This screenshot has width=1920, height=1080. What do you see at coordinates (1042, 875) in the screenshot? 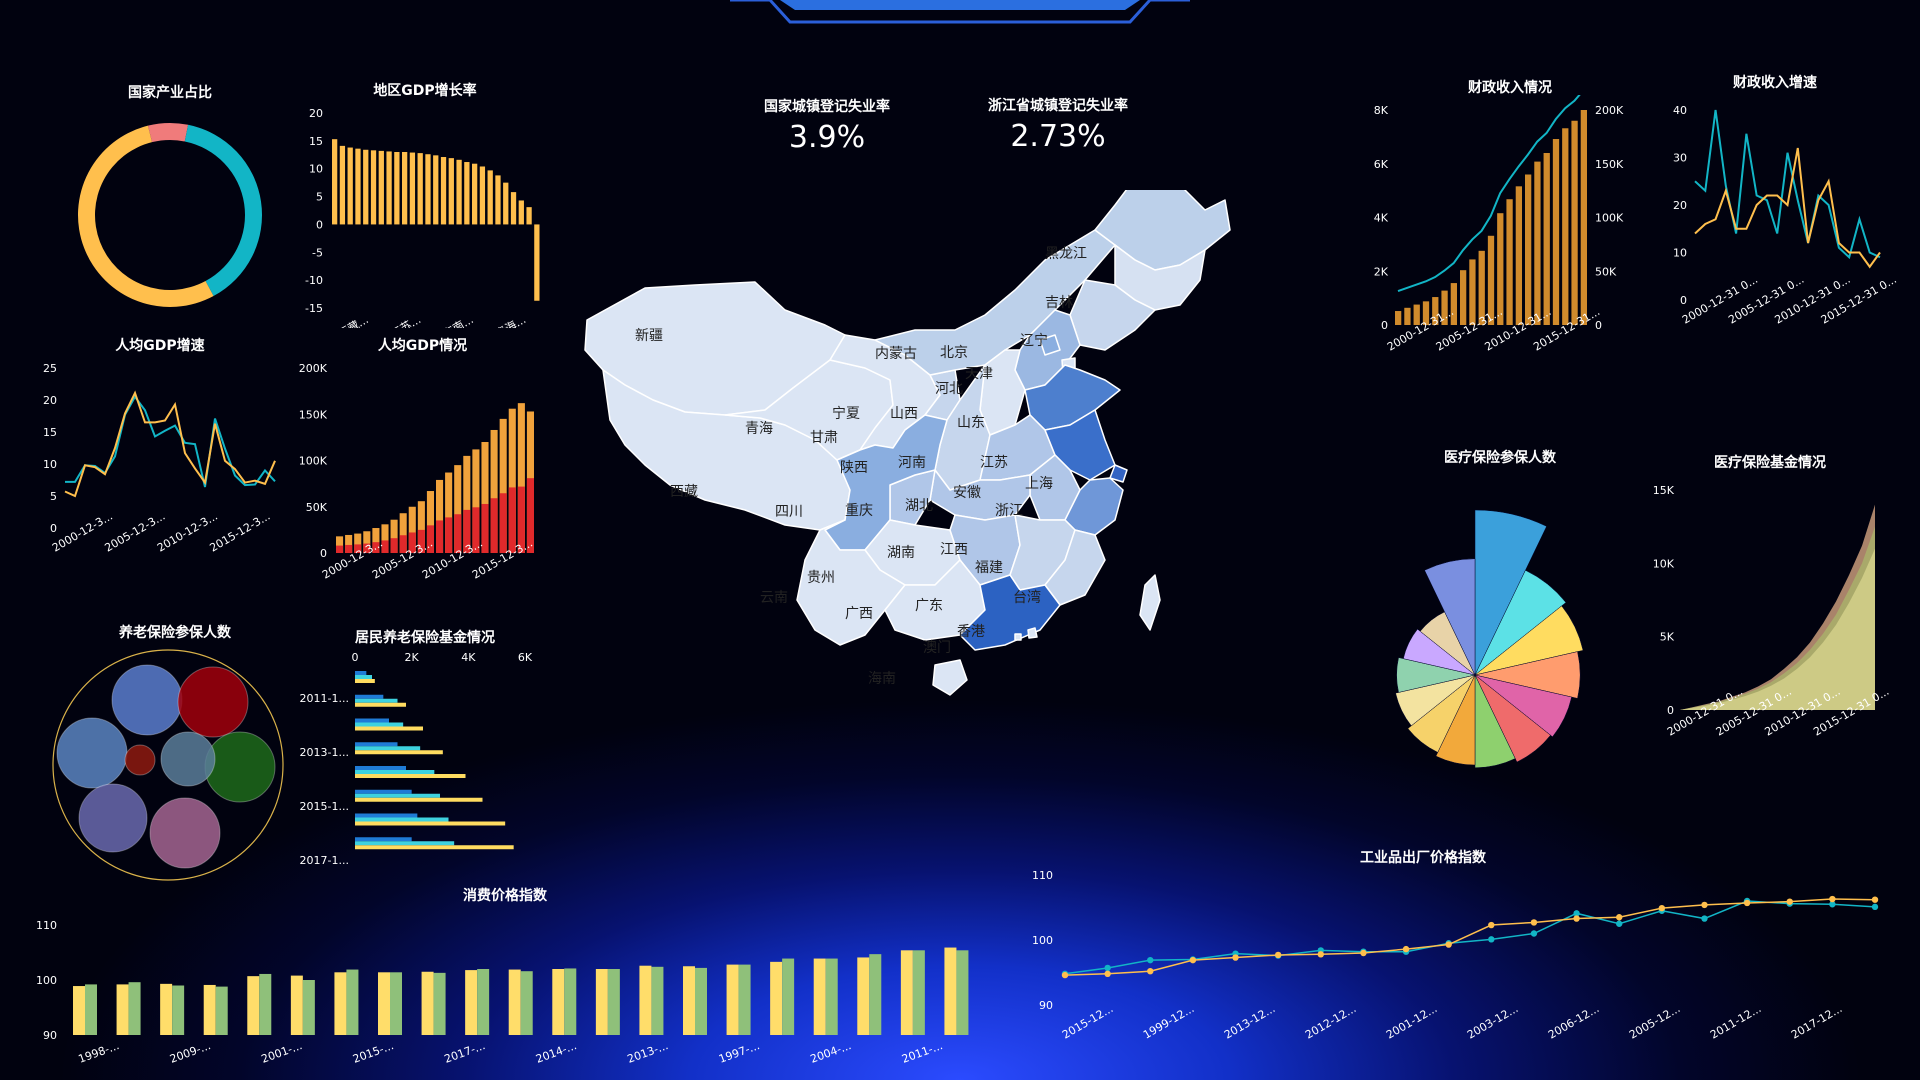
I see `y-tick-label: 110` at bounding box center [1042, 875].